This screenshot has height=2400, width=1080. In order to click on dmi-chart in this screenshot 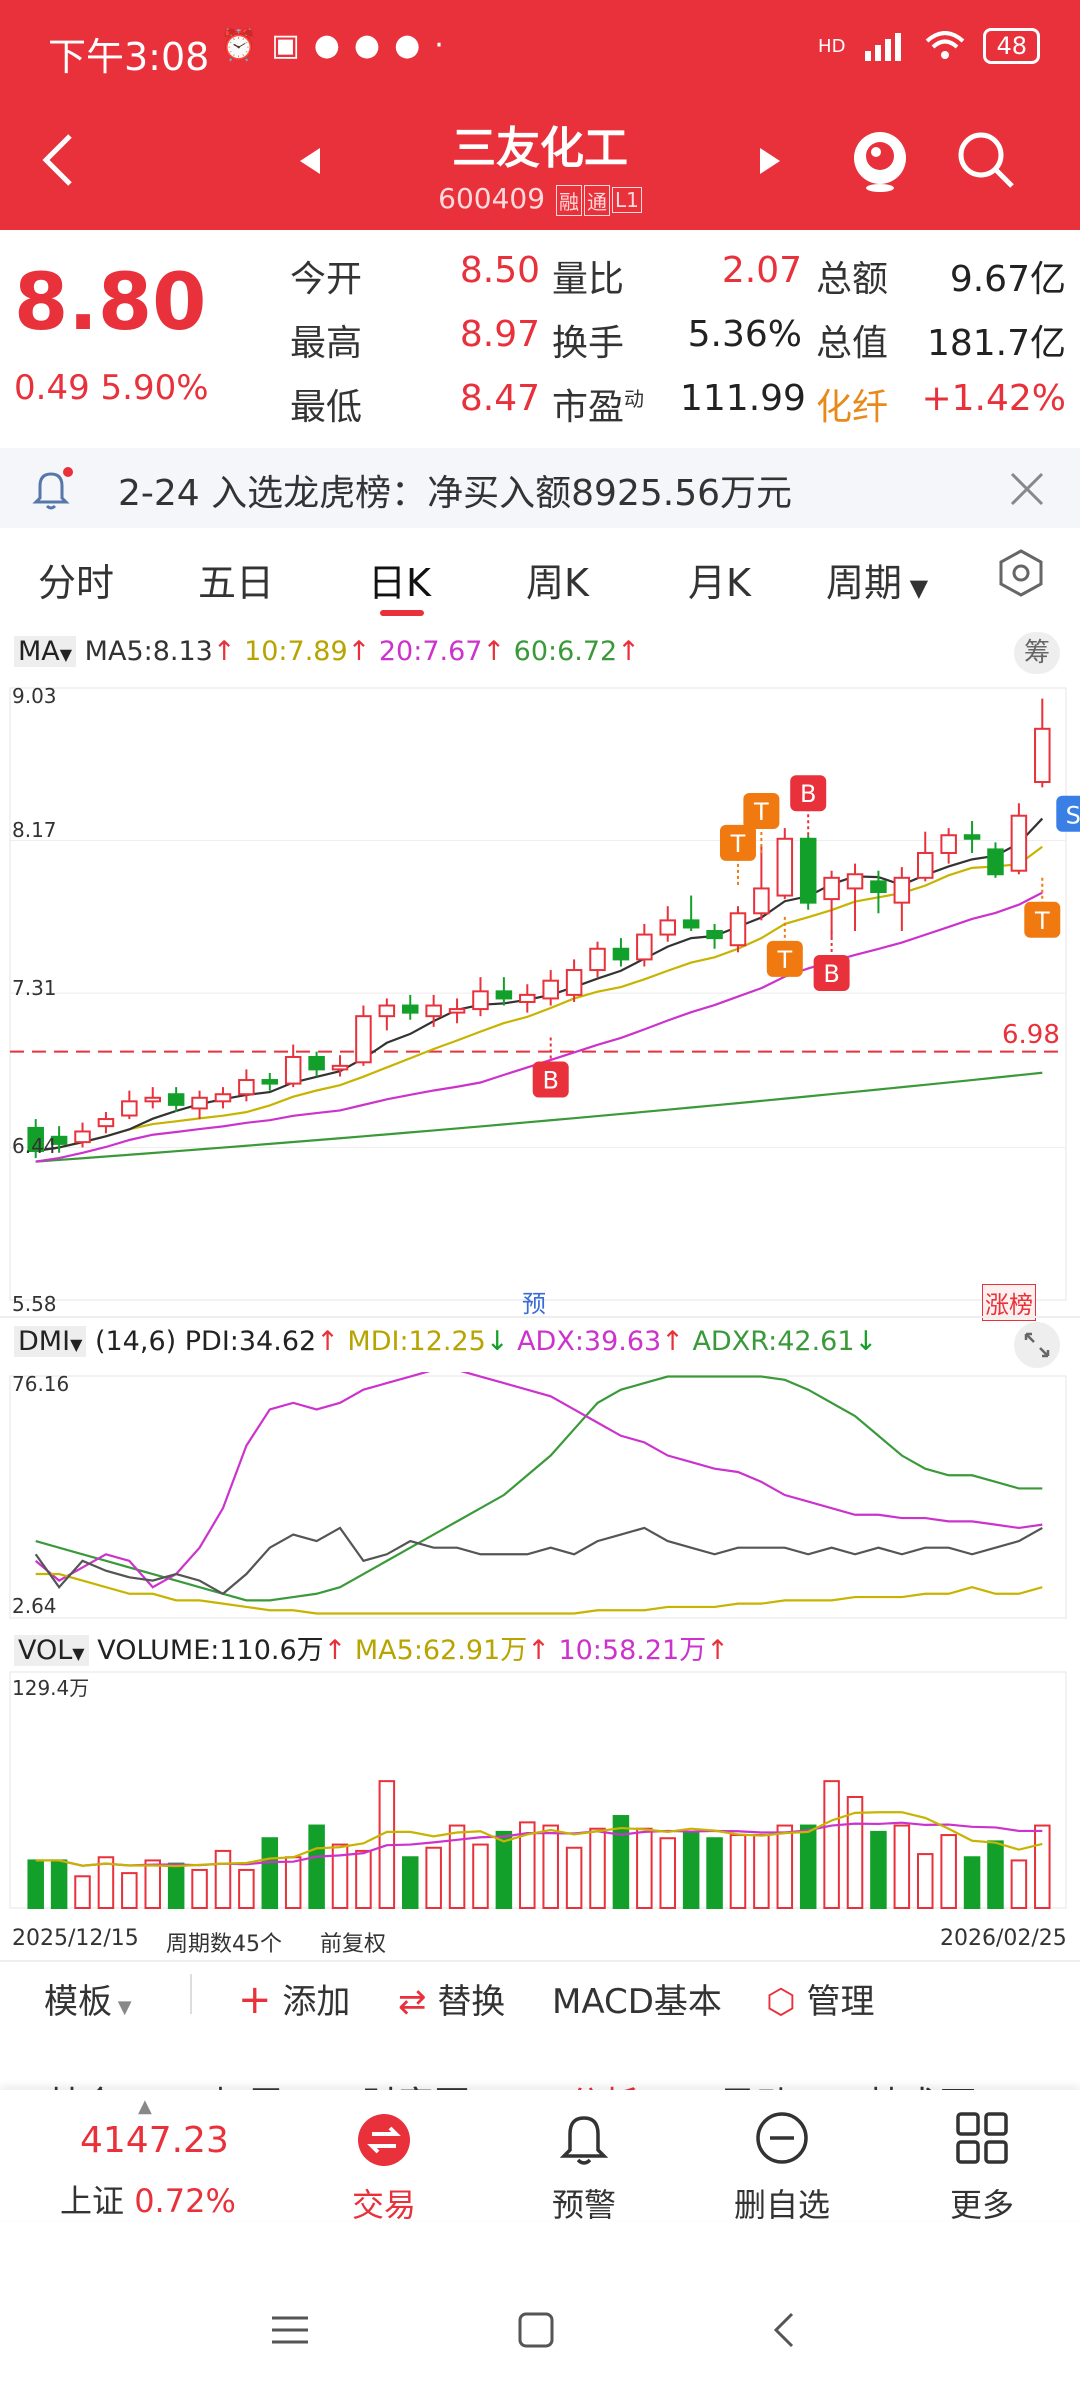, I will do `click(540, 1497)`.